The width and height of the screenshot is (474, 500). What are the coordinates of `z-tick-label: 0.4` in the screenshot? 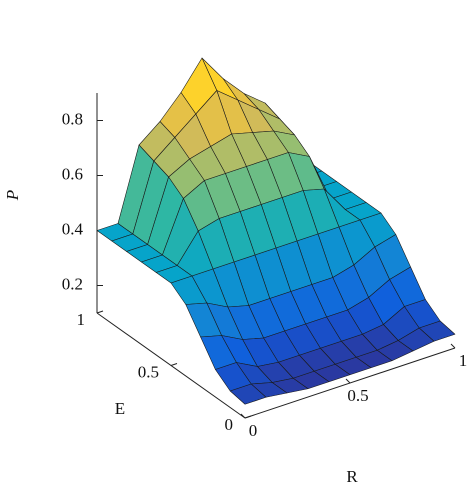 It's located at (73, 228).